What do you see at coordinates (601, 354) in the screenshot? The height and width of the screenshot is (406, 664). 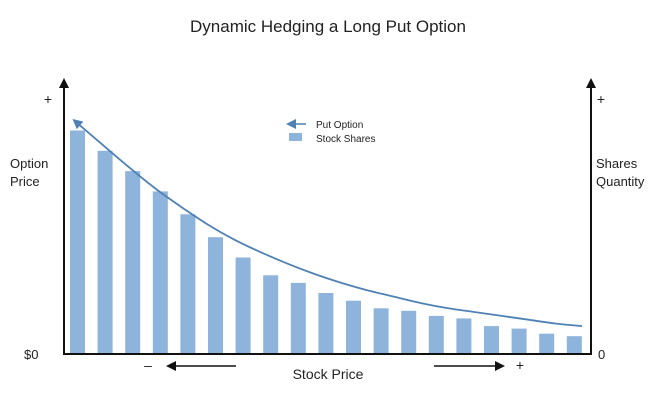 I see `y-right-bottom-label: 0` at bounding box center [601, 354].